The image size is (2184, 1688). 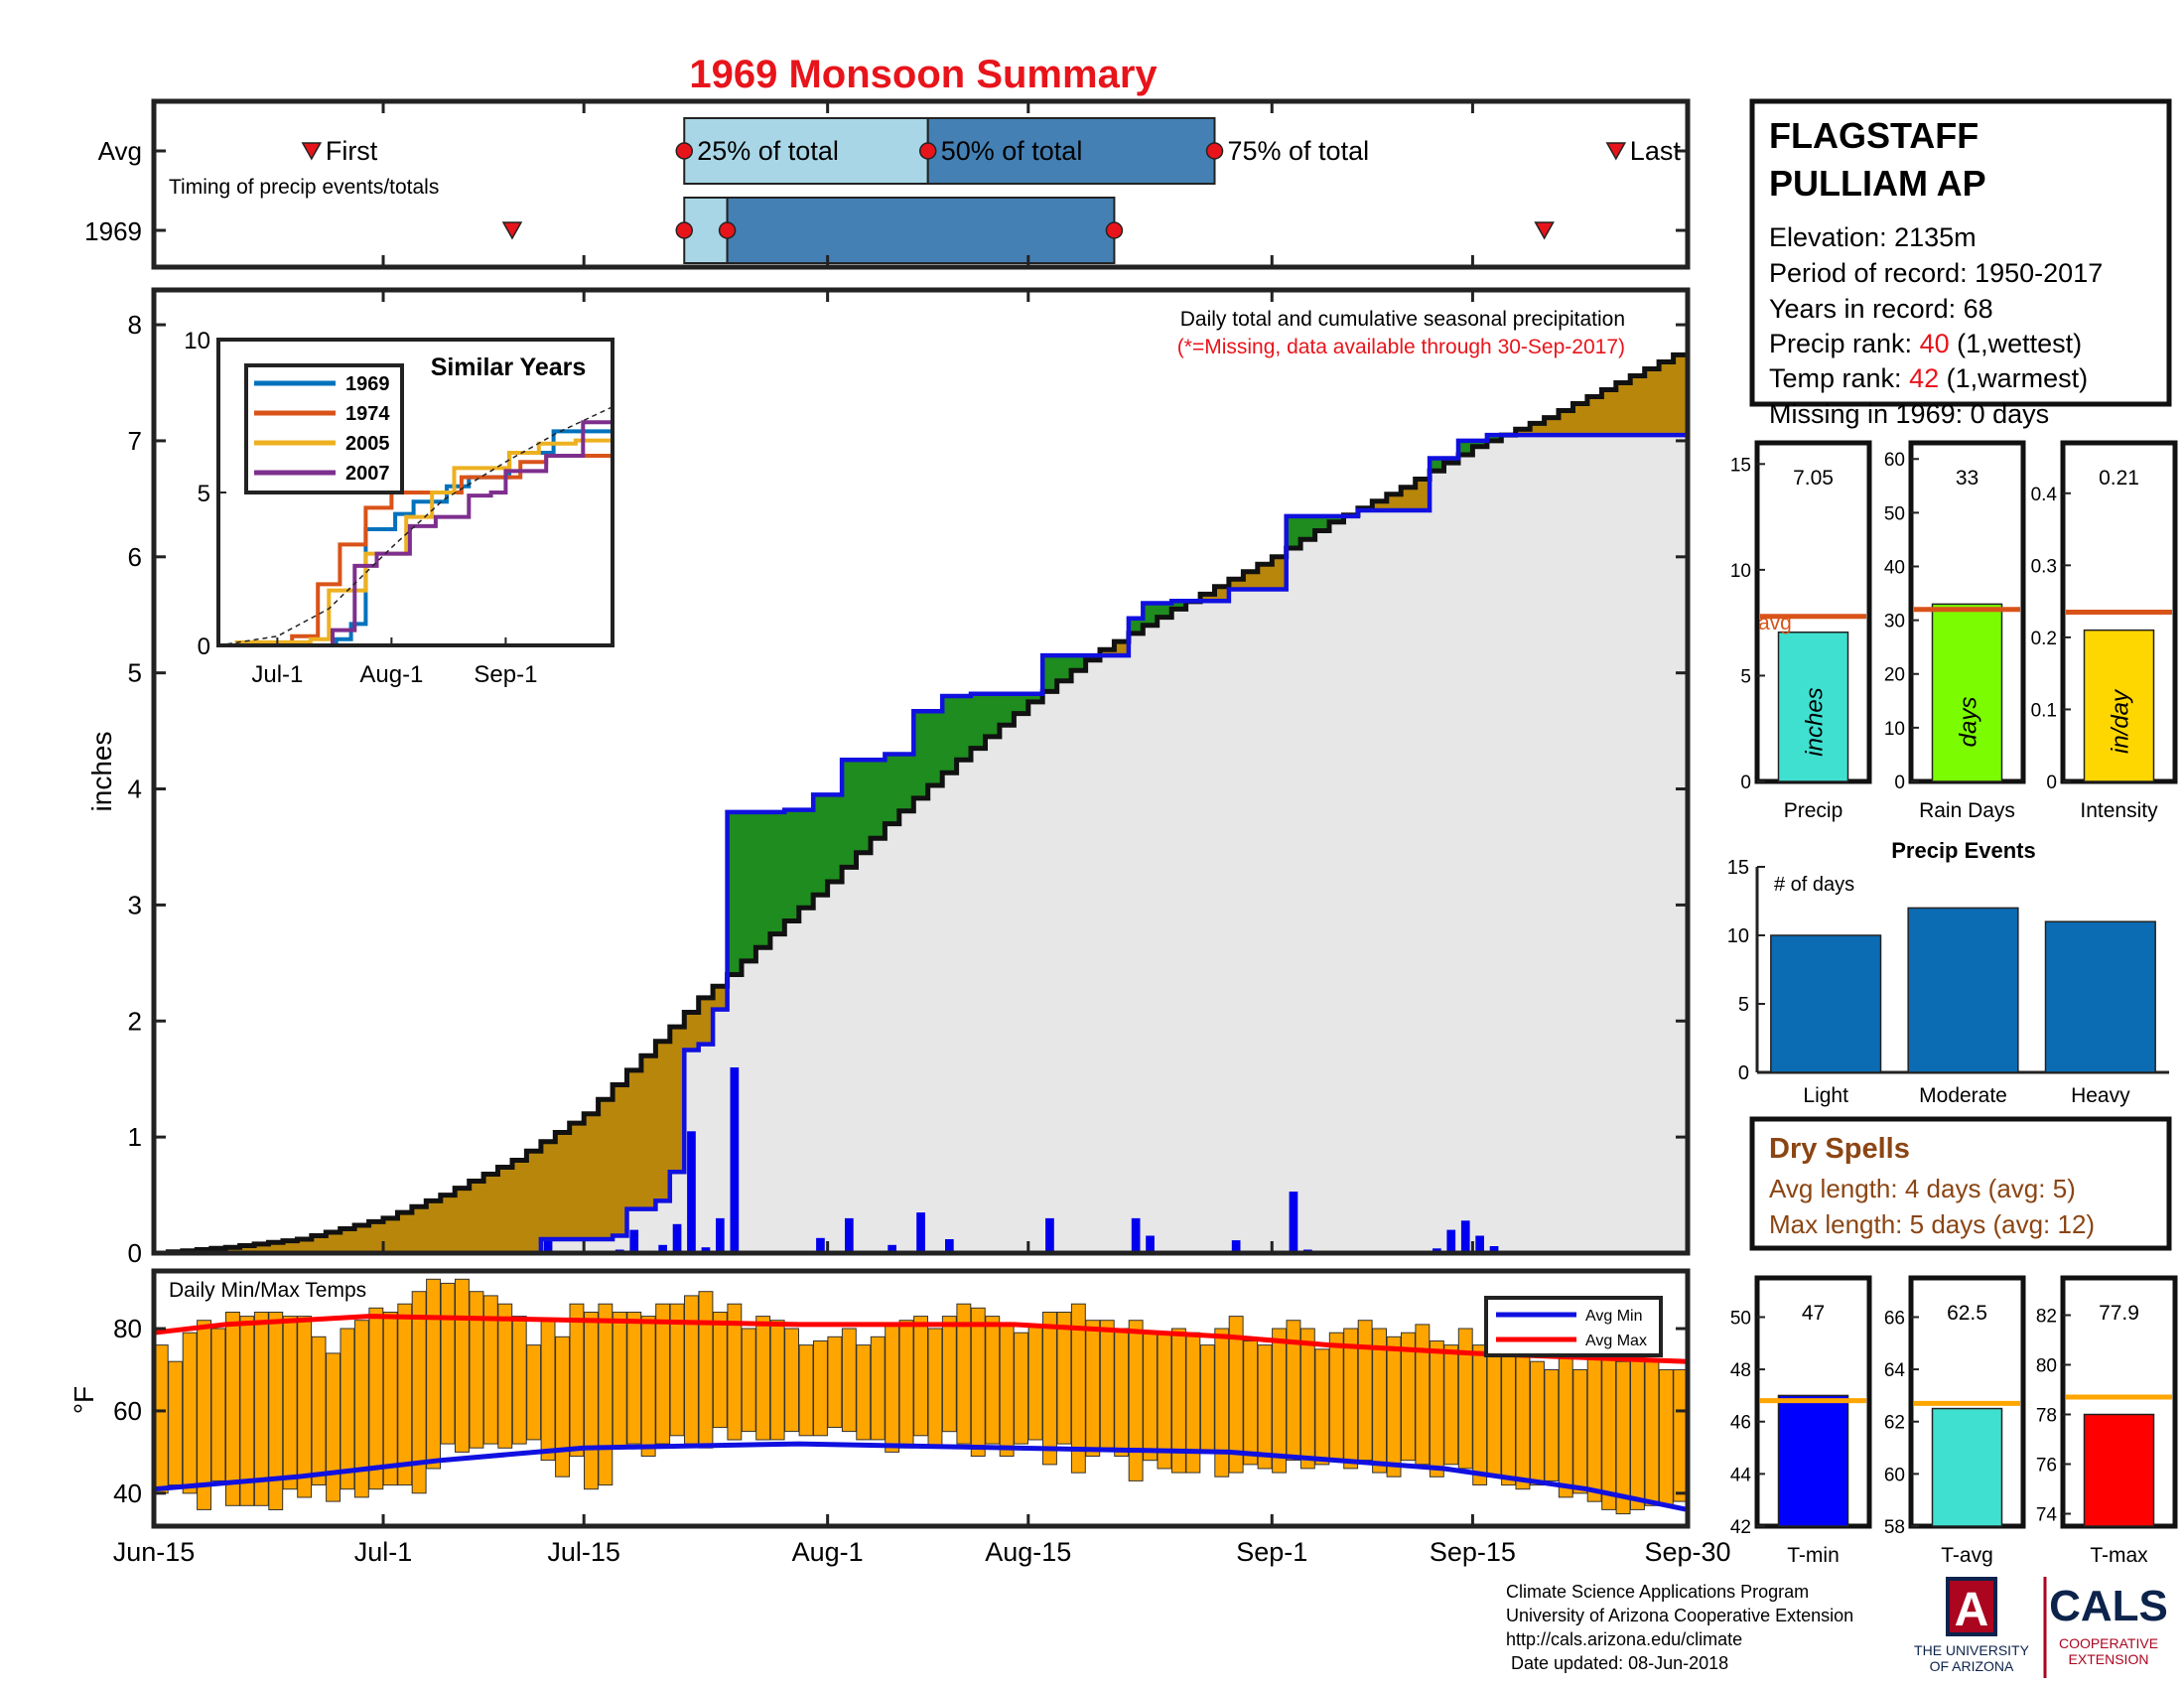 I want to click on temp-summary-y-tick-label: 76, so click(x=2046, y=1466).